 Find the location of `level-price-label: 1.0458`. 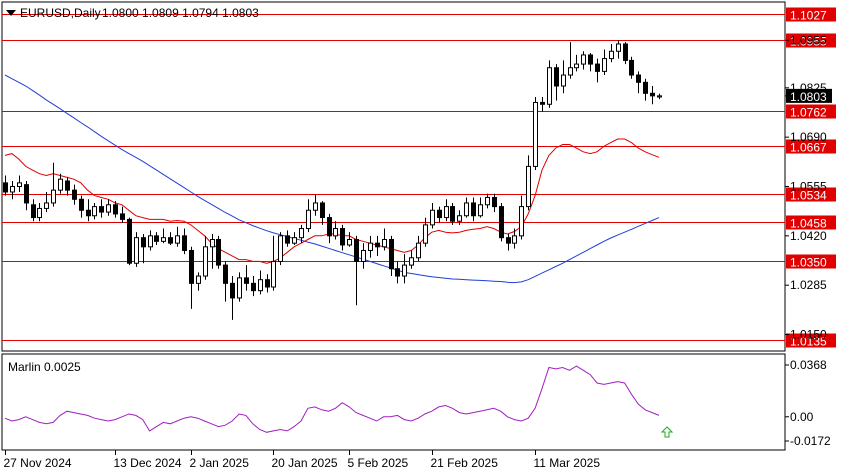

level-price-label: 1.0458 is located at coordinates (808, 224).